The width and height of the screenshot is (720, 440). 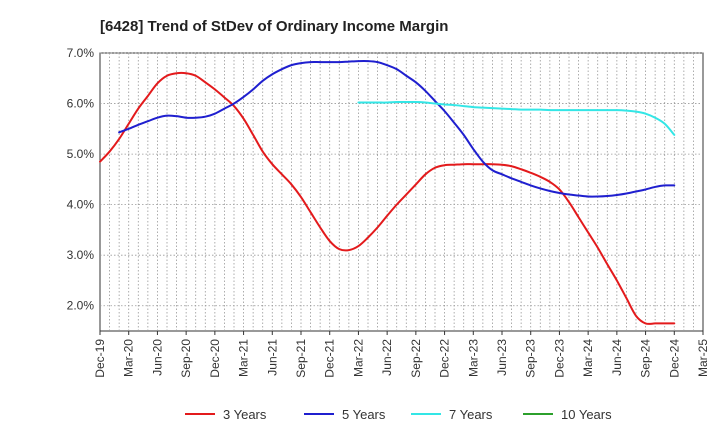 What do you see at coordinates (559, 358) in the screenshot?
I see `x-tick-label: Dec-23` at bounding box center [559, 358].